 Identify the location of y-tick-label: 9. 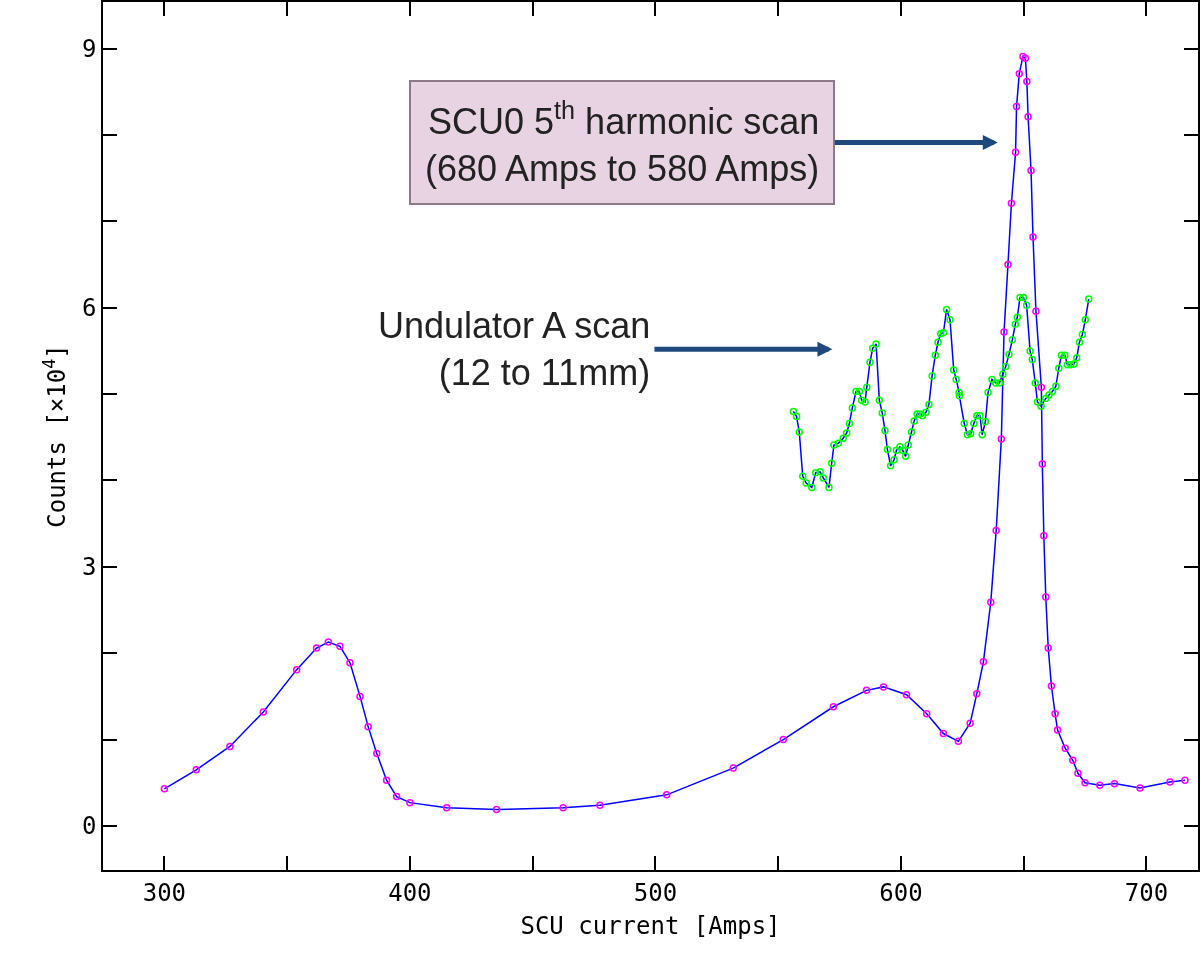
(89, 49).